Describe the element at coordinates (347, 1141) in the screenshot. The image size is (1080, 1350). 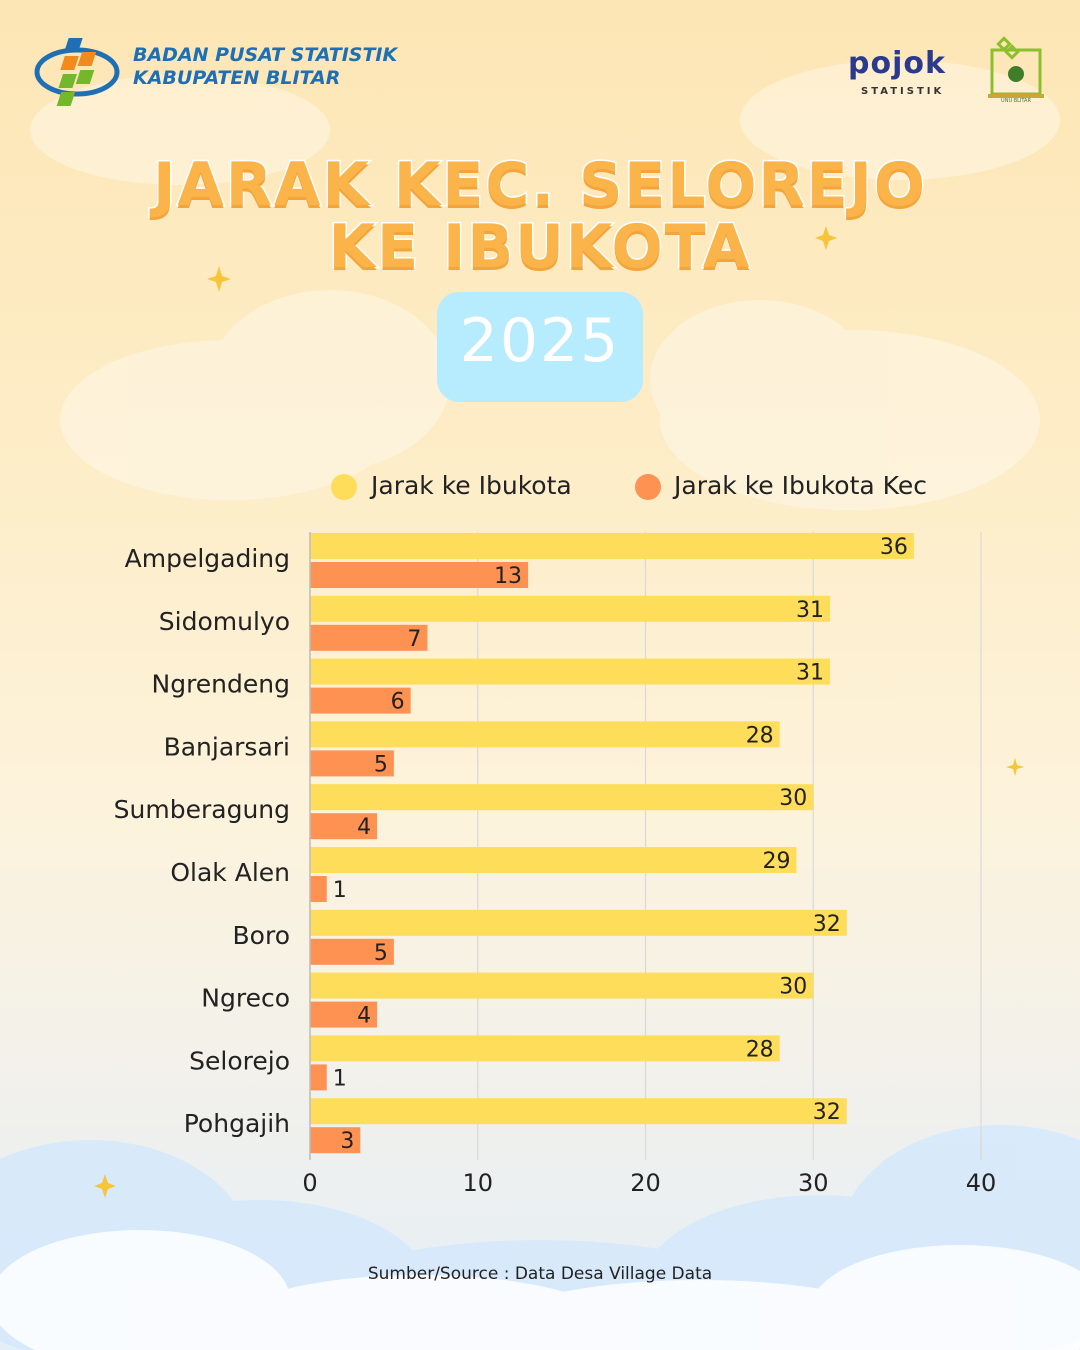
I see `data-label: 3` at that location.